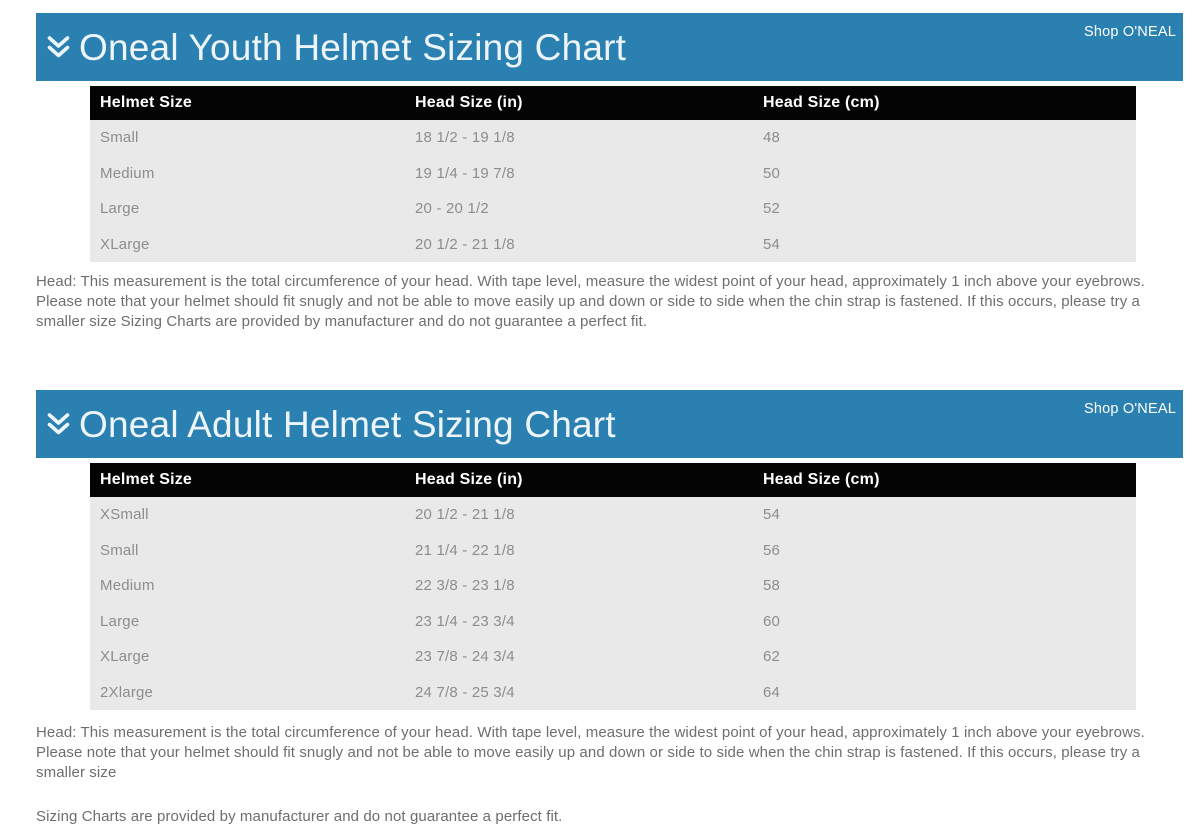 The width and height of the screenshot is (1198, 827). I want to click on head-size-in-cell: 19 1/4 - 19 7/8, so click(579, 173).